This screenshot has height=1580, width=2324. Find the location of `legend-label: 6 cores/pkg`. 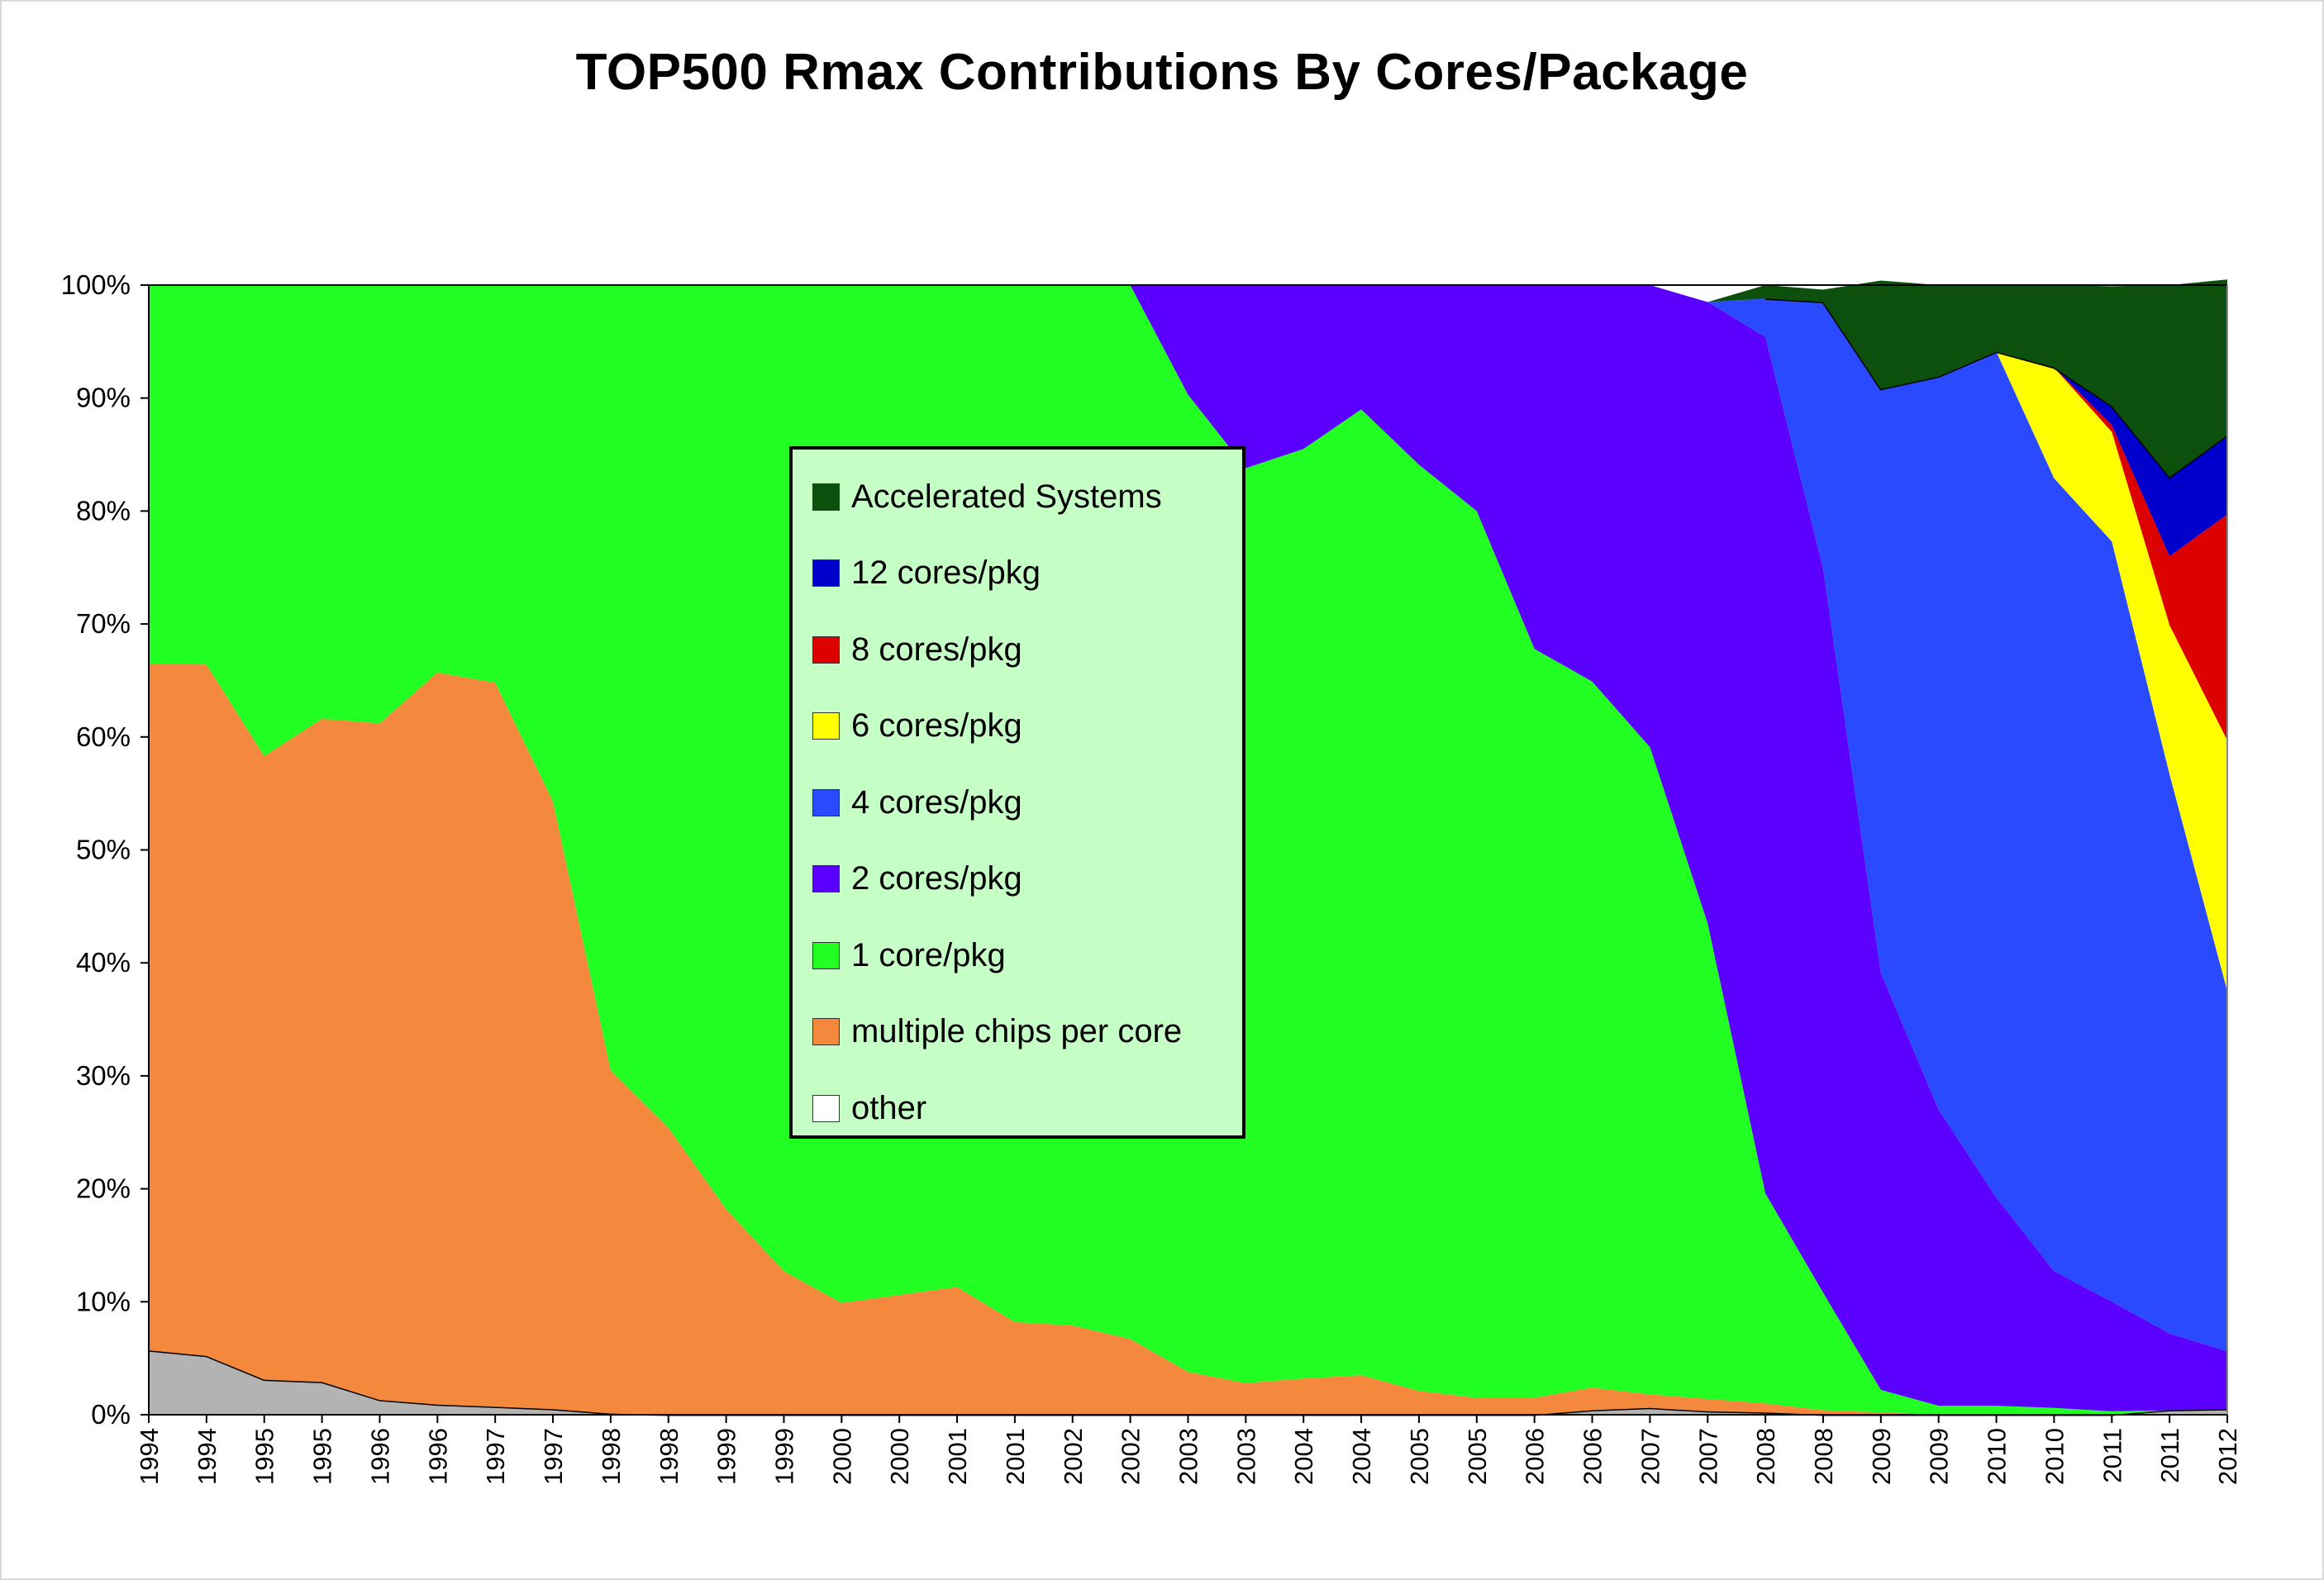

legend-label: 6 cores/pkg is located at coordinates (936, 725).